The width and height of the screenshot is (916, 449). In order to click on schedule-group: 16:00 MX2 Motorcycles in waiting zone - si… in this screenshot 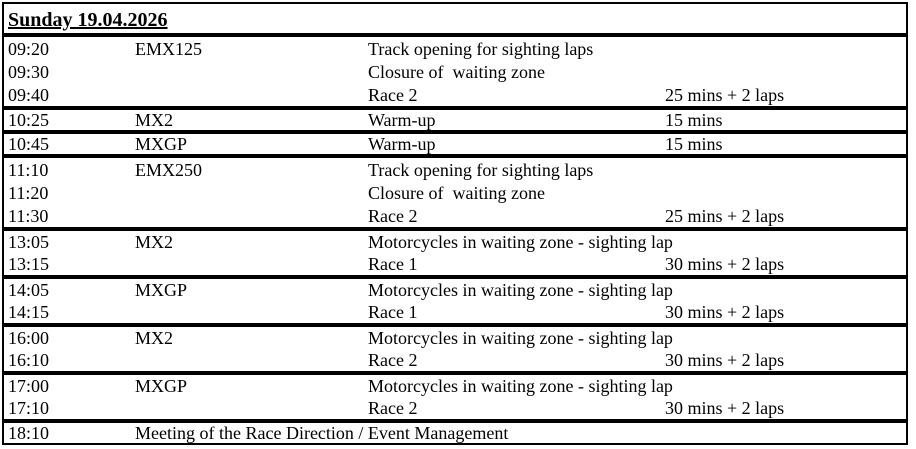, I will do `click(455, 349)`.